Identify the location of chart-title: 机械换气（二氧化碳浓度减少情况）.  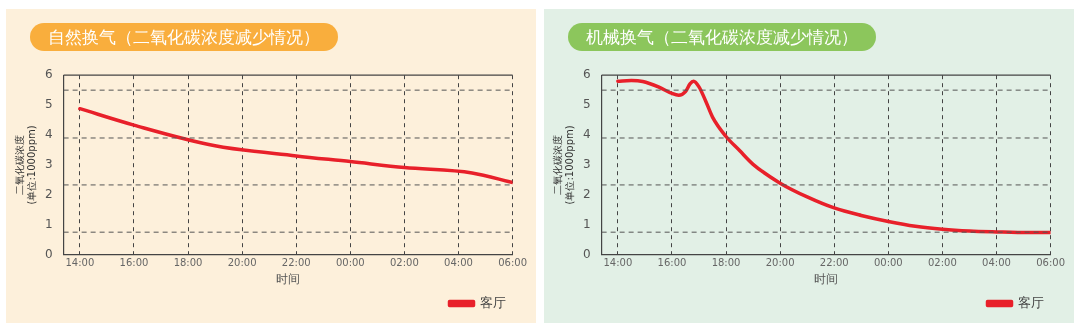
(722, 37).